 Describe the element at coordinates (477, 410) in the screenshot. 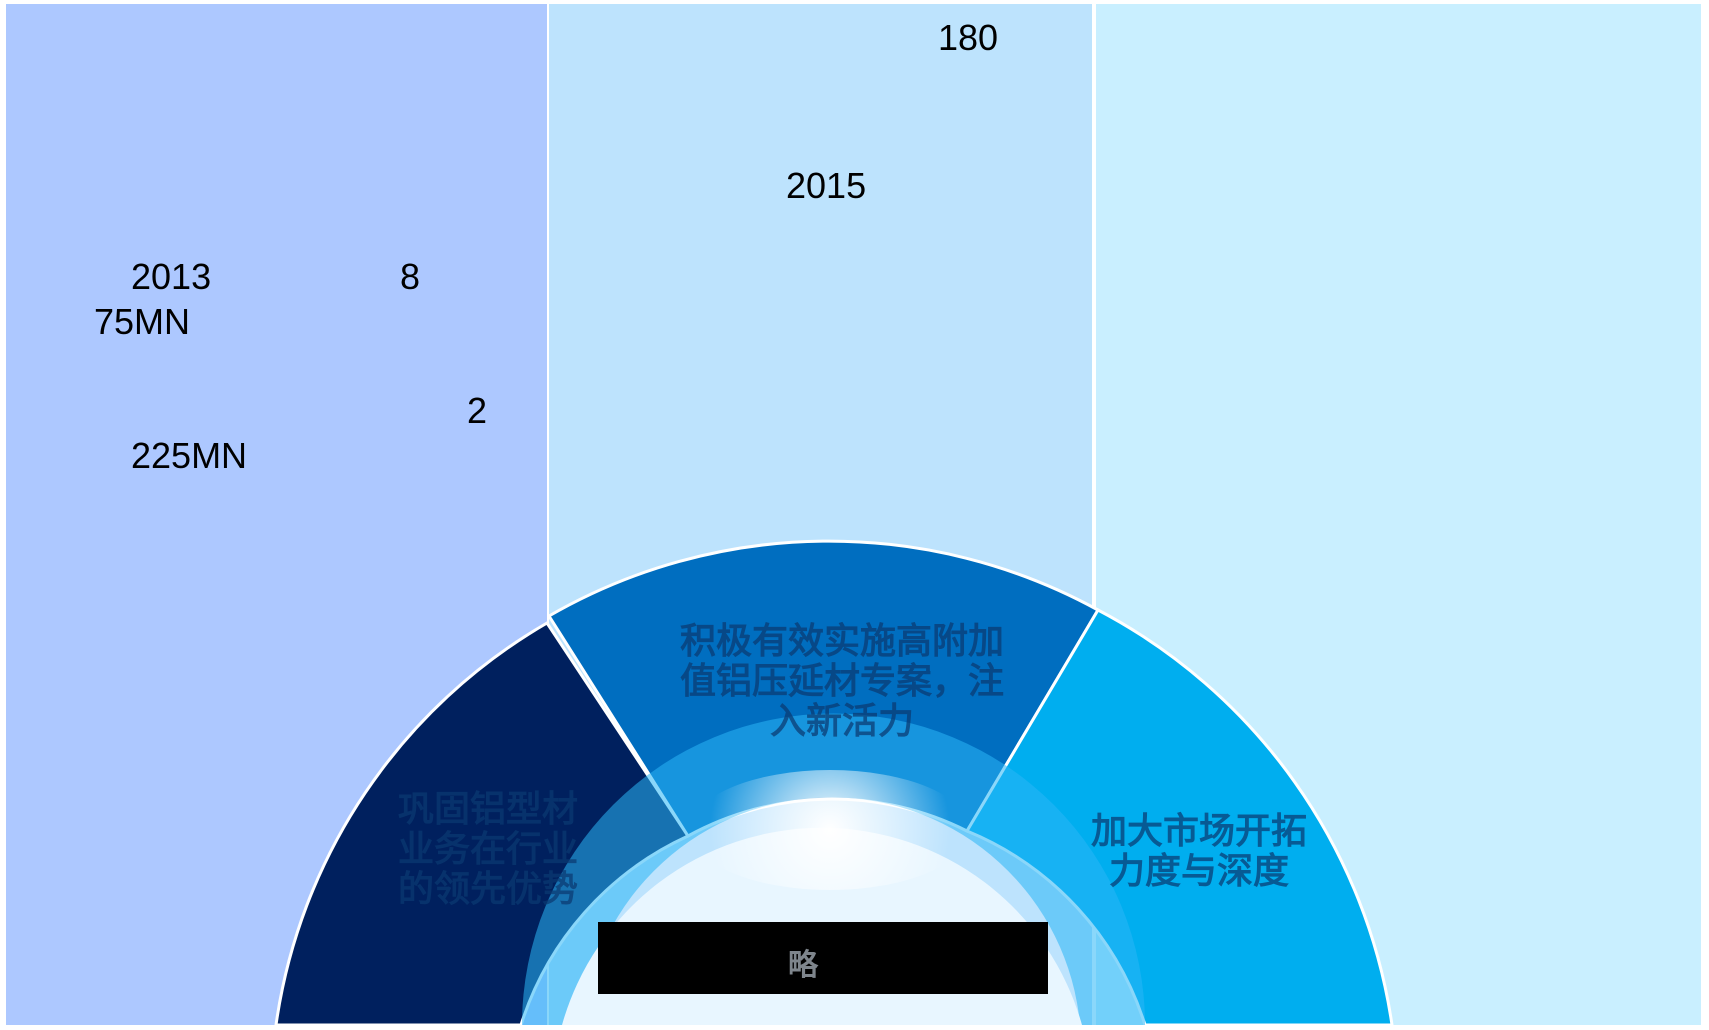

I see `left-line2-number: 2` at that location.